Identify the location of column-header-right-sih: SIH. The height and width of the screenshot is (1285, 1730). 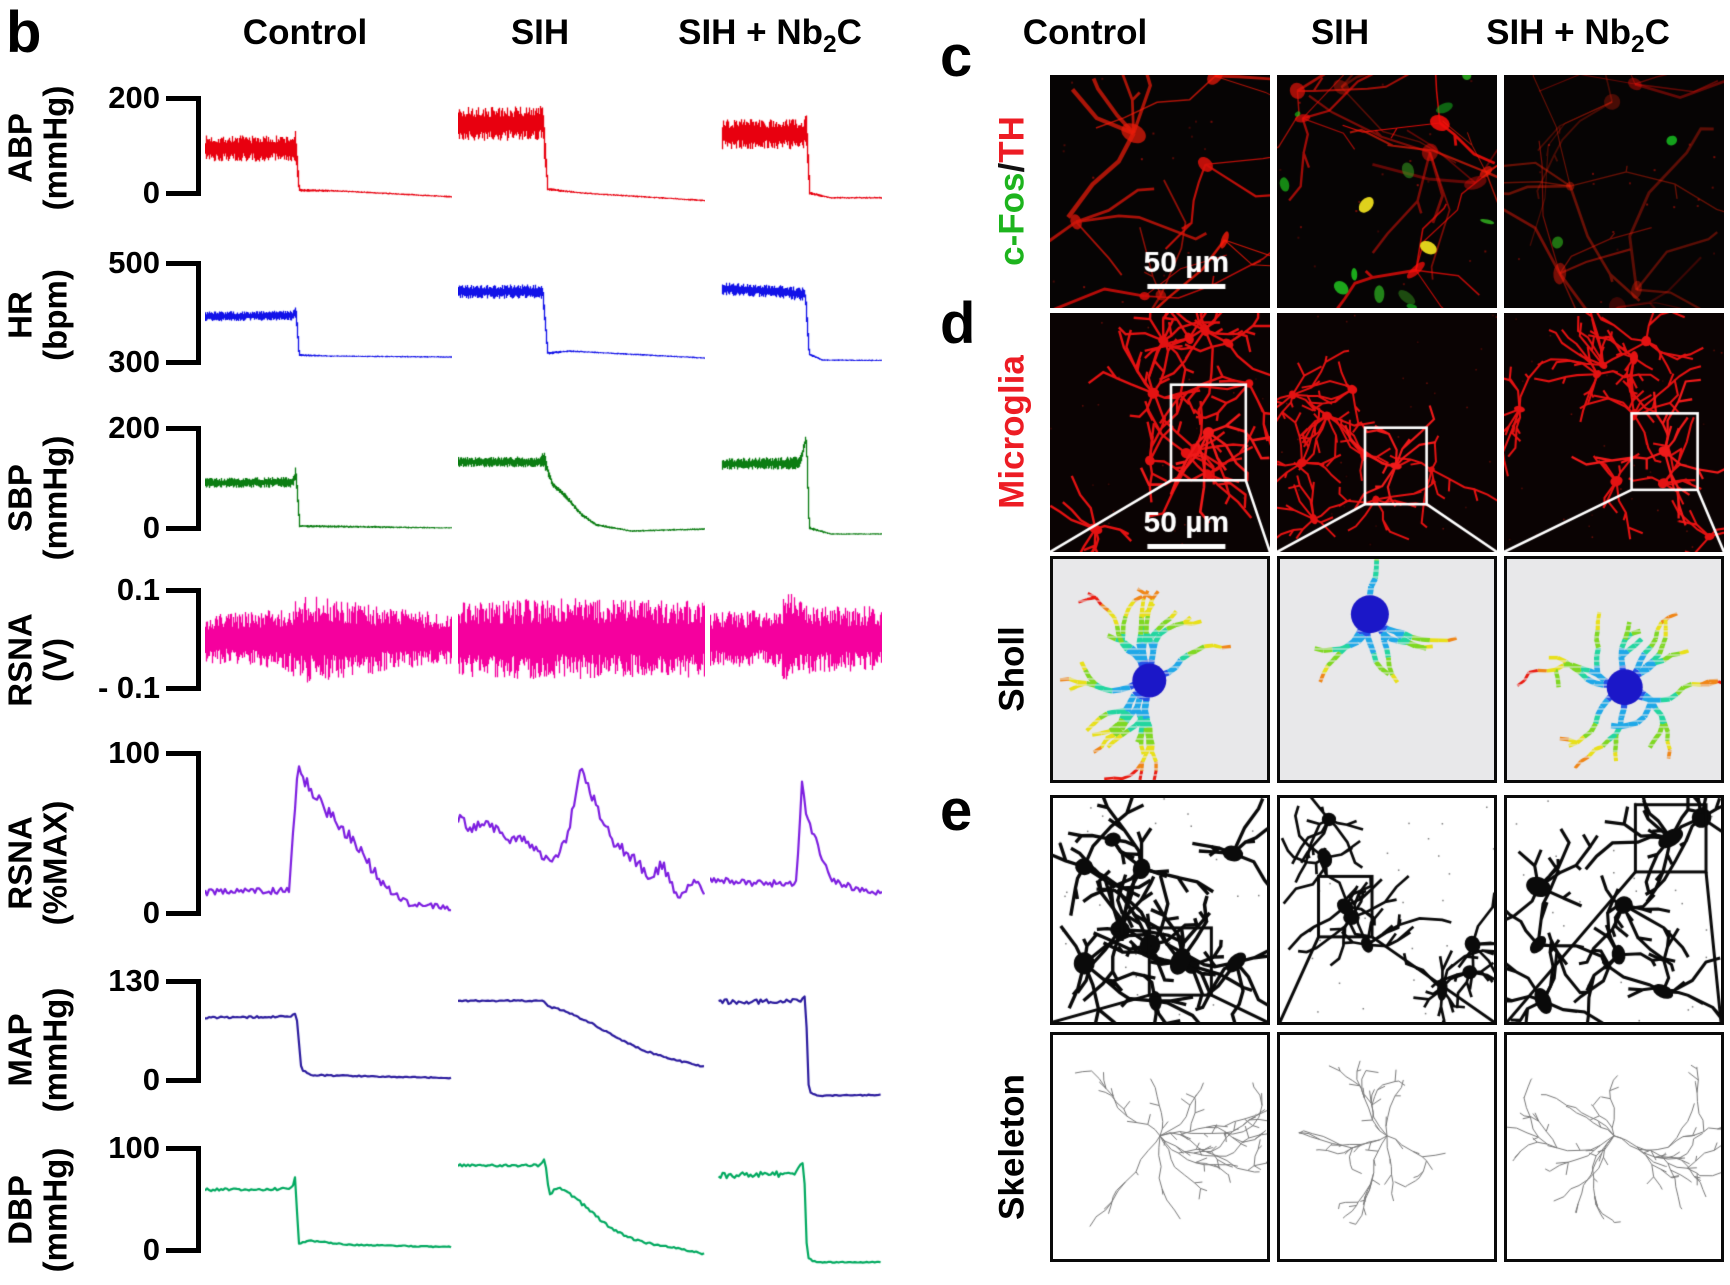
(1340, 32).